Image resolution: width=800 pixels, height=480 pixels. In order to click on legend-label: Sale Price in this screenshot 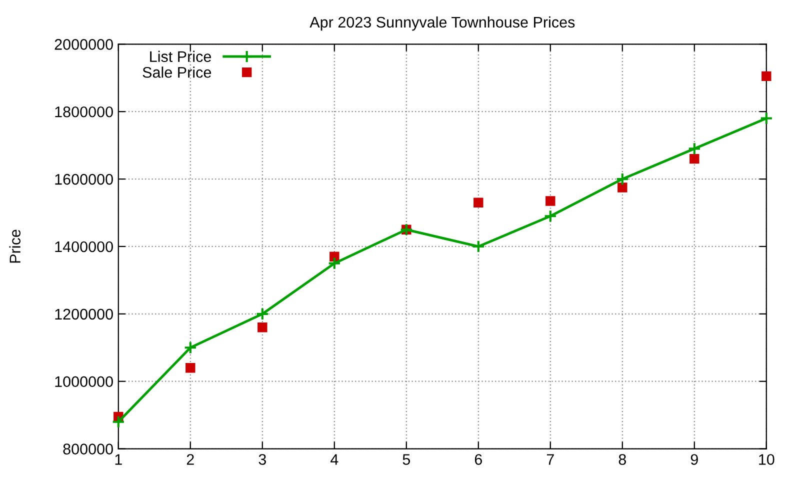, I will do `click(177, 72)`.